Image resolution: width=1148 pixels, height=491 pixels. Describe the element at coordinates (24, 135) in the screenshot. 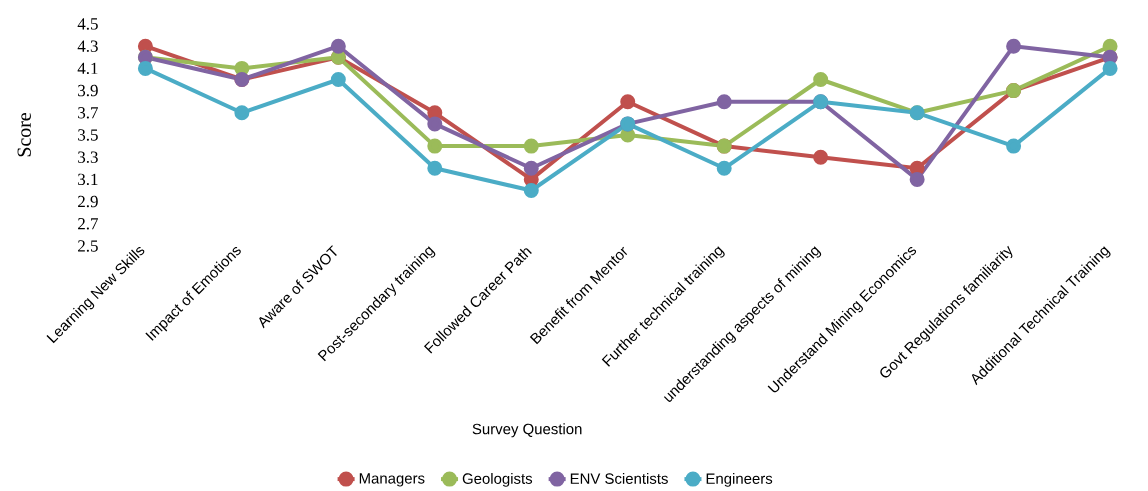

I see `y-axis-title: Score` at that location.